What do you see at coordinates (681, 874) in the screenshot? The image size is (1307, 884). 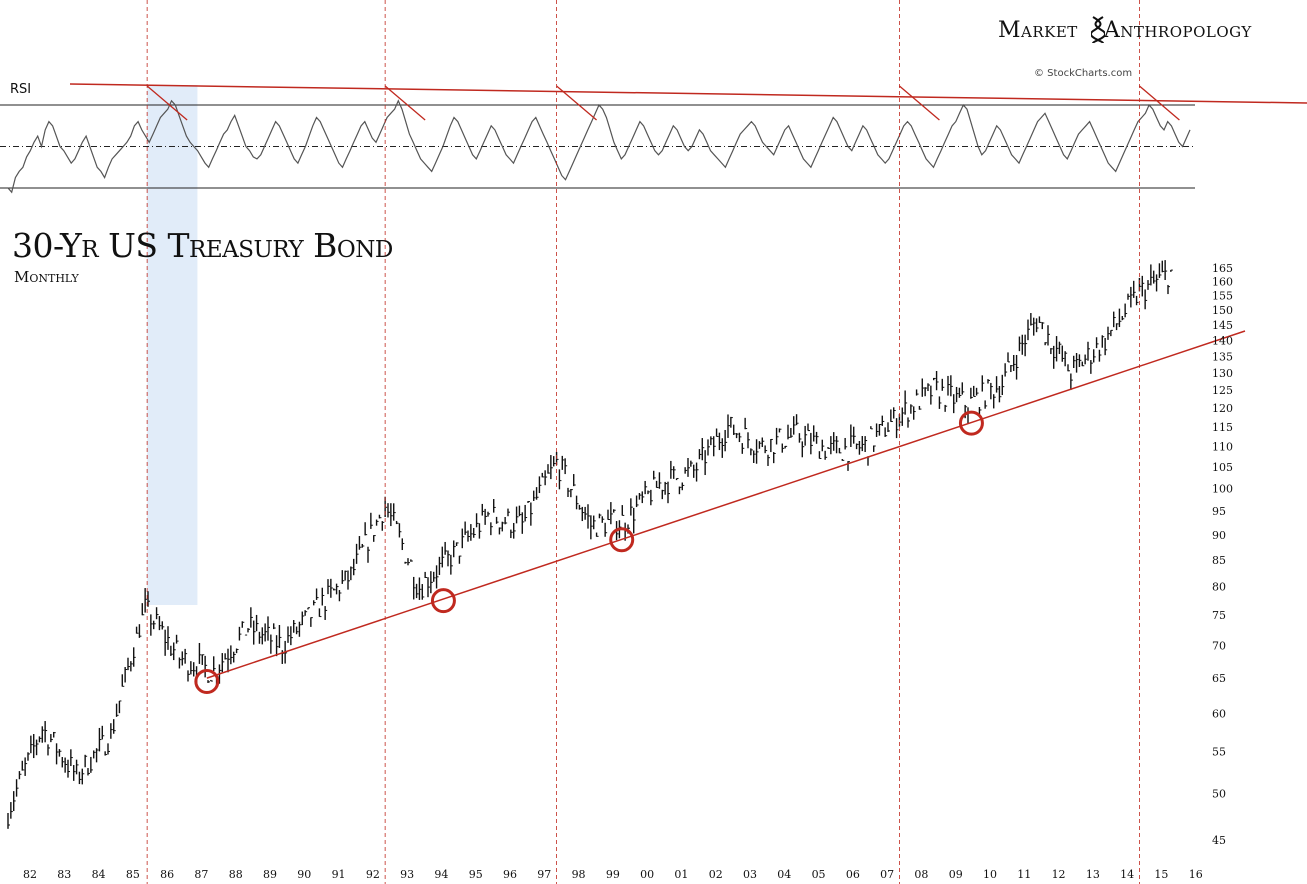 I see `x-tick-label: 01` at bounding box center [681, 874].